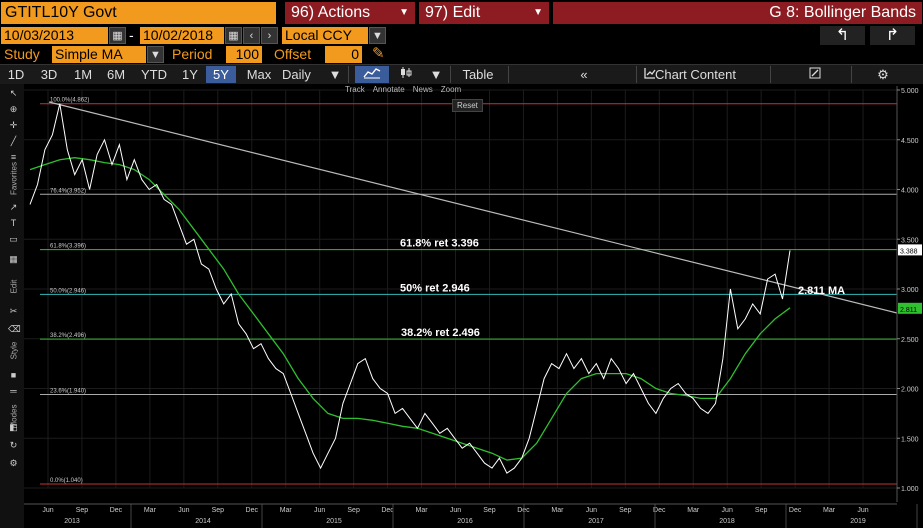 This screenshot has width=923, height=528. I want to click on collapse-icon: «, so click(584, 74).